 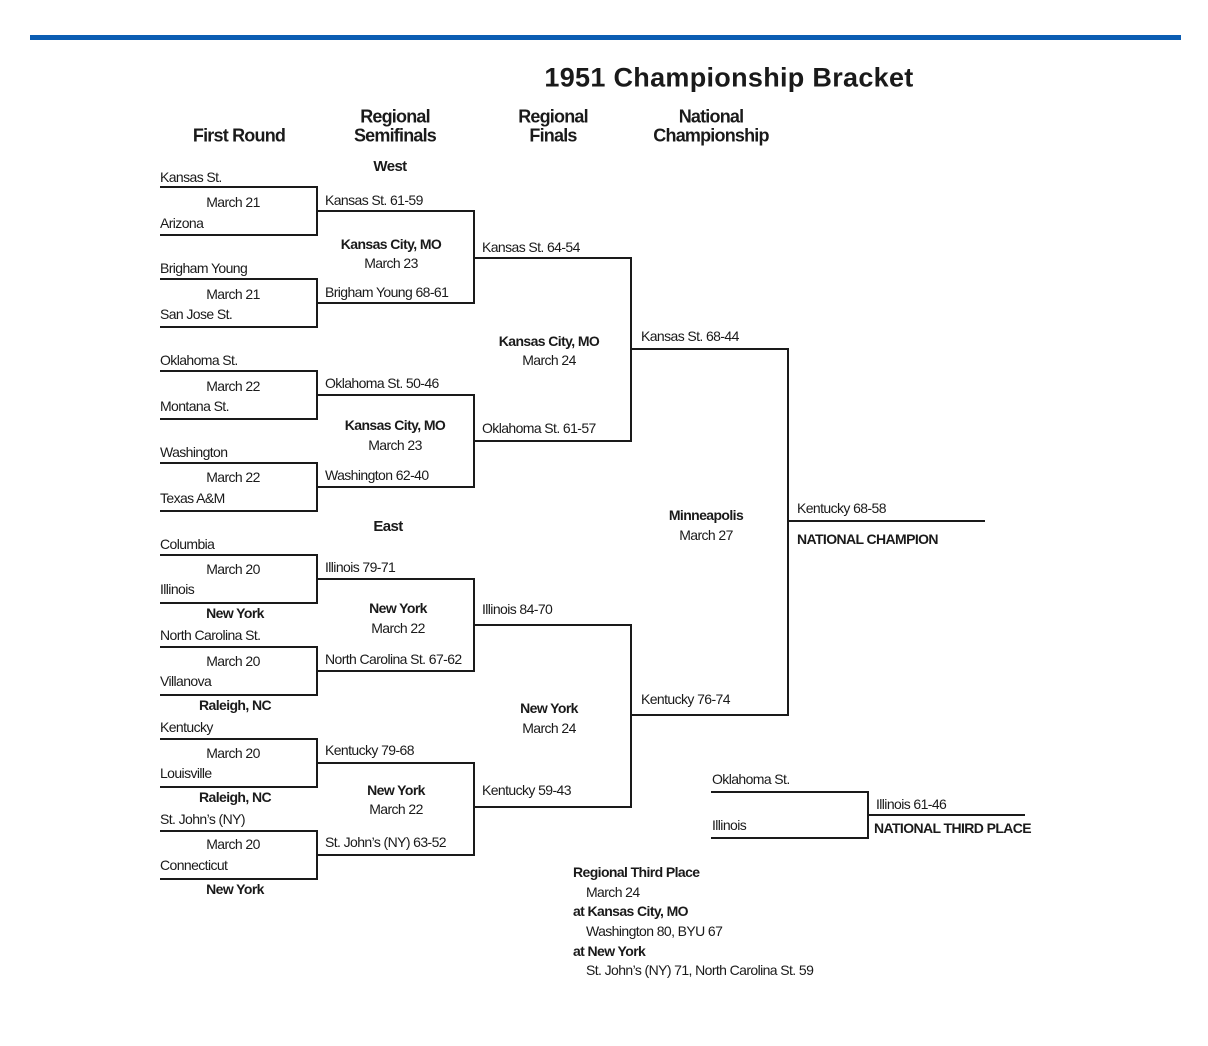 I want to click on region-east: East, so click(x=388, y=526).